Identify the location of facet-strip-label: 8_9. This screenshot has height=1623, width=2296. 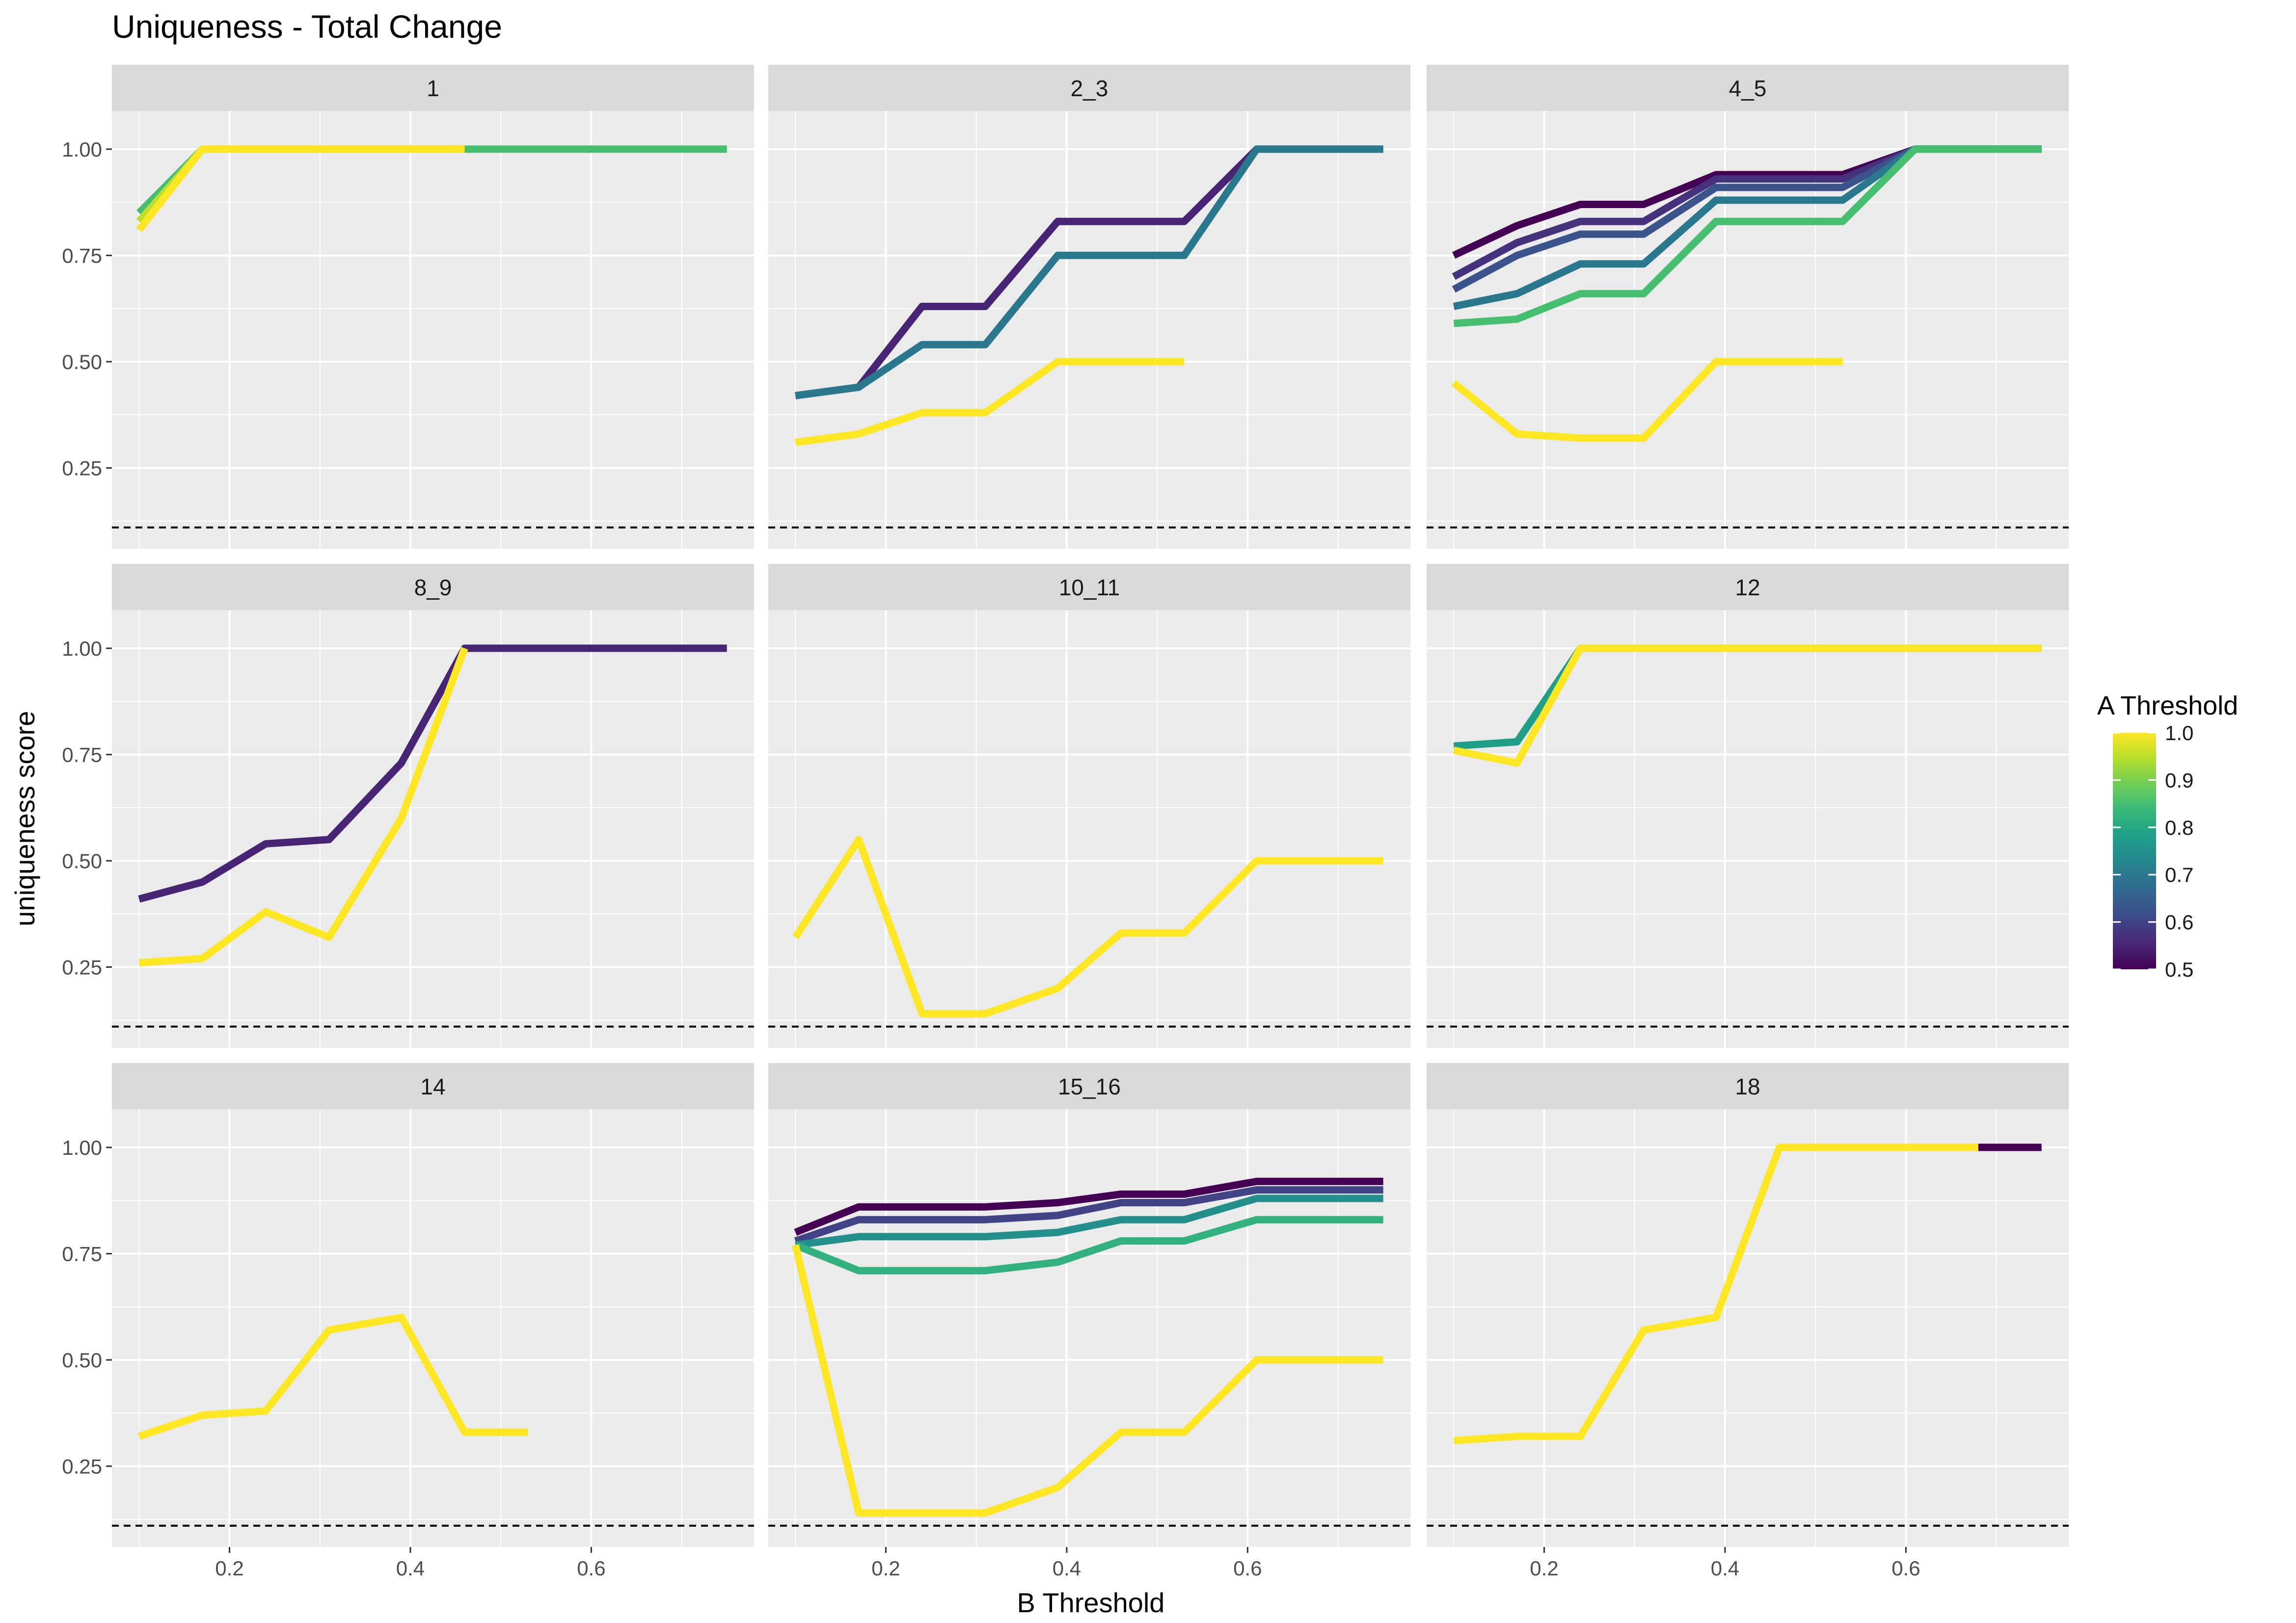
(433, 587).